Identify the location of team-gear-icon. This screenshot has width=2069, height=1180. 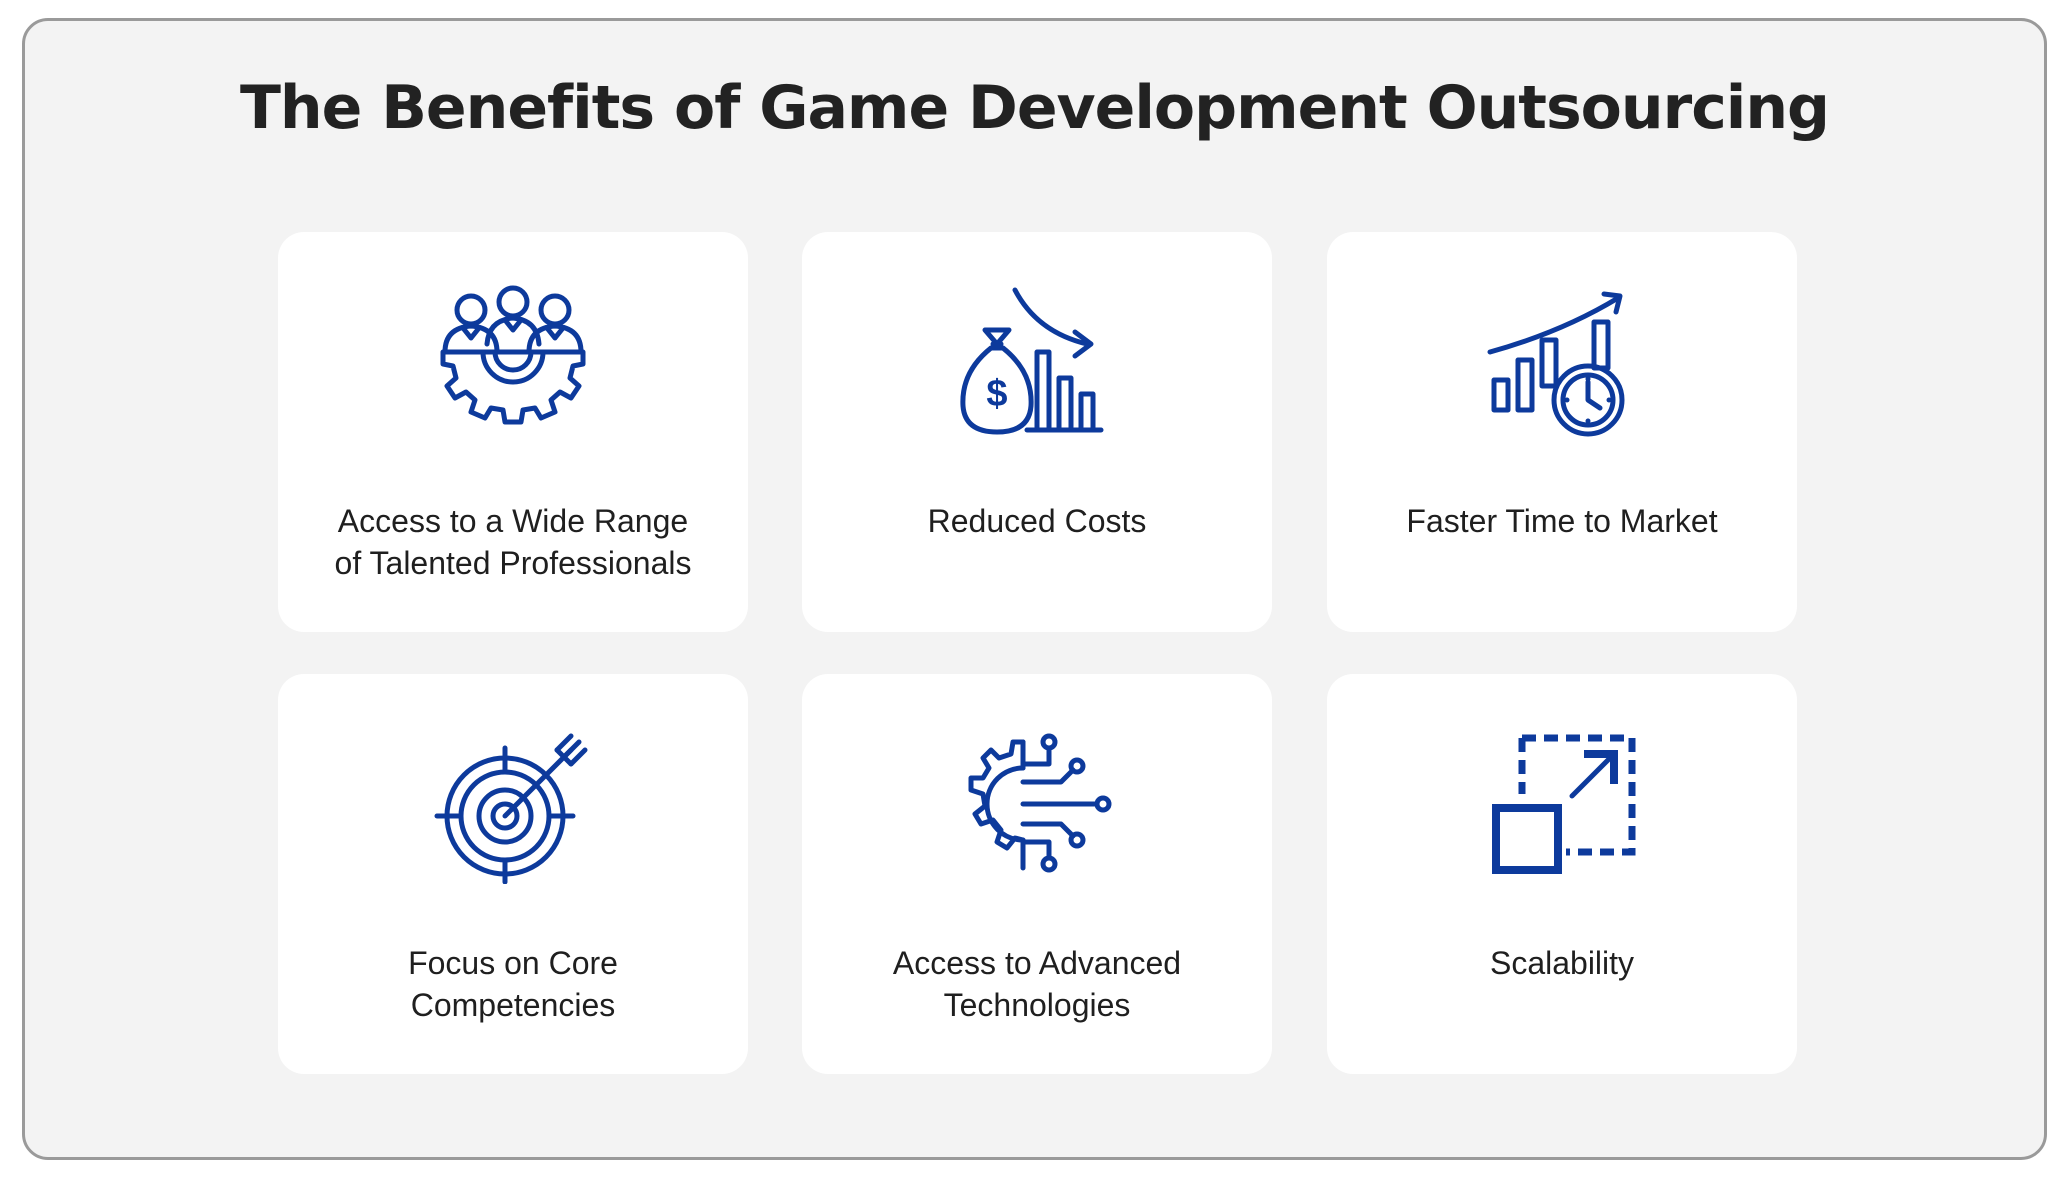
(513, 355).